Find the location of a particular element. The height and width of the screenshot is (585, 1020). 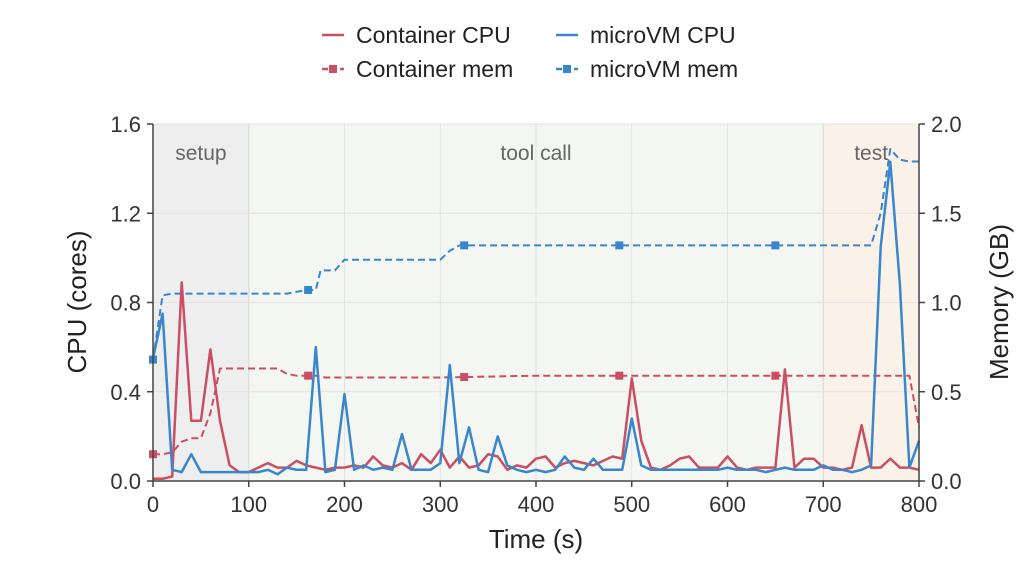

legend-marker-microvm-mem is located at coordinates (567, 69).